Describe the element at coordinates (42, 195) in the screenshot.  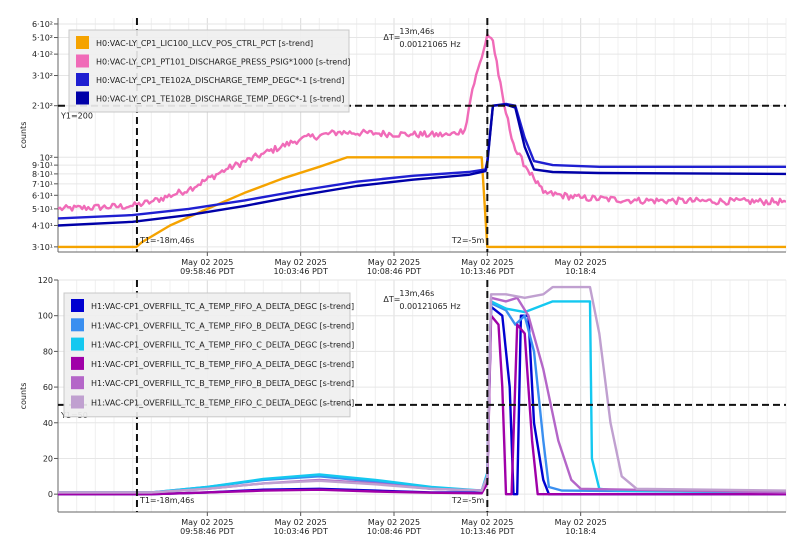
I see `y-tick-label: 6·10¹` at that location.